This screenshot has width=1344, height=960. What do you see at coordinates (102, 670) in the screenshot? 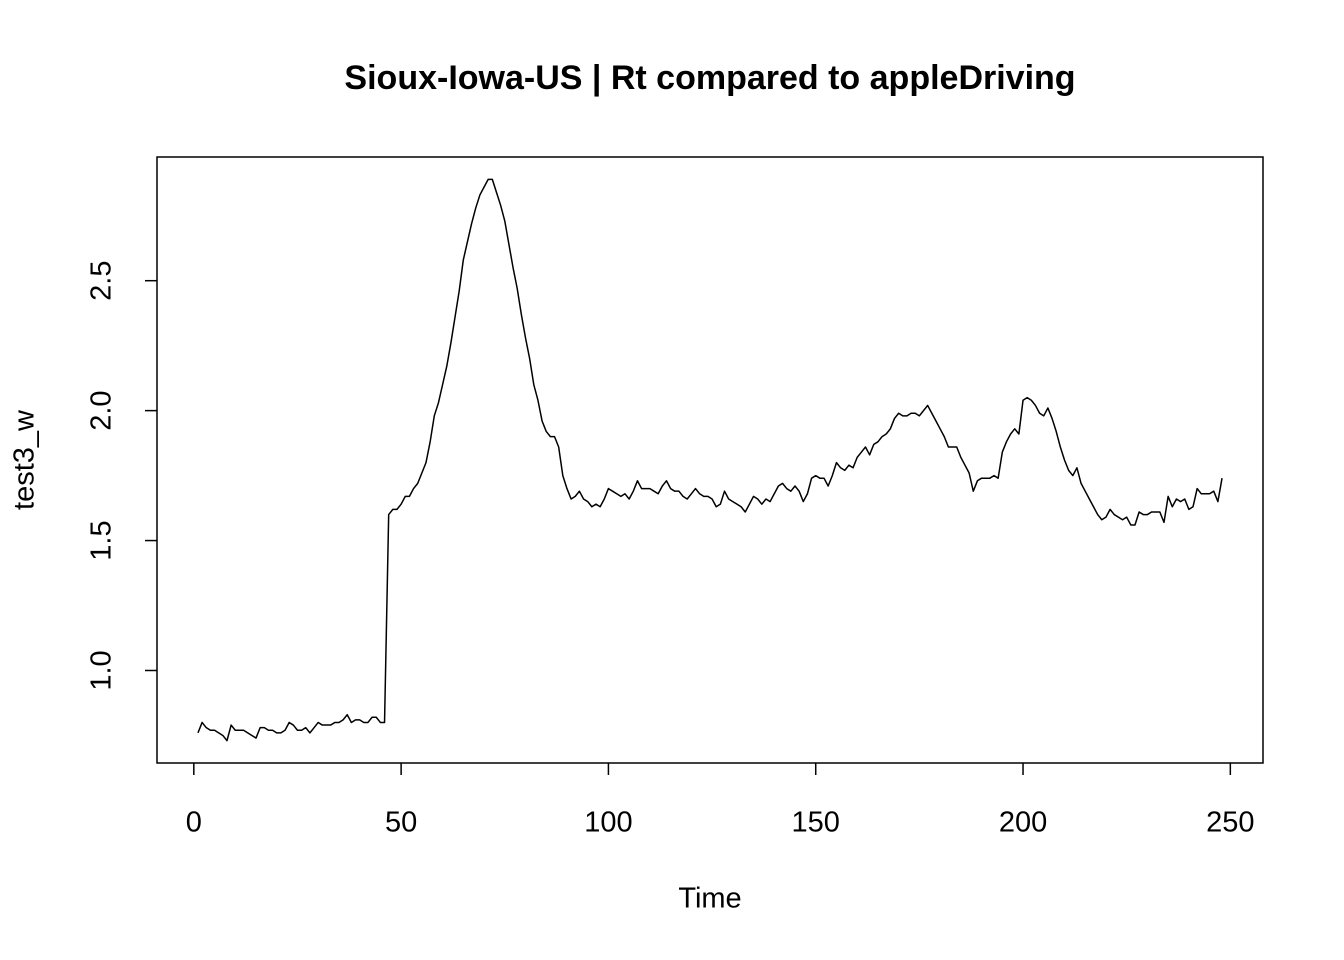
I see `y-tick-label: 1.0` at bounding box center [102, 670].